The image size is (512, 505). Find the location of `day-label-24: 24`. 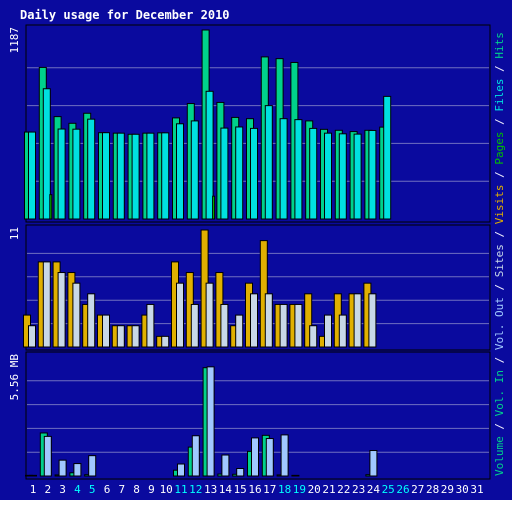

day-label-24: 24 is located at coordinates (374, 489).